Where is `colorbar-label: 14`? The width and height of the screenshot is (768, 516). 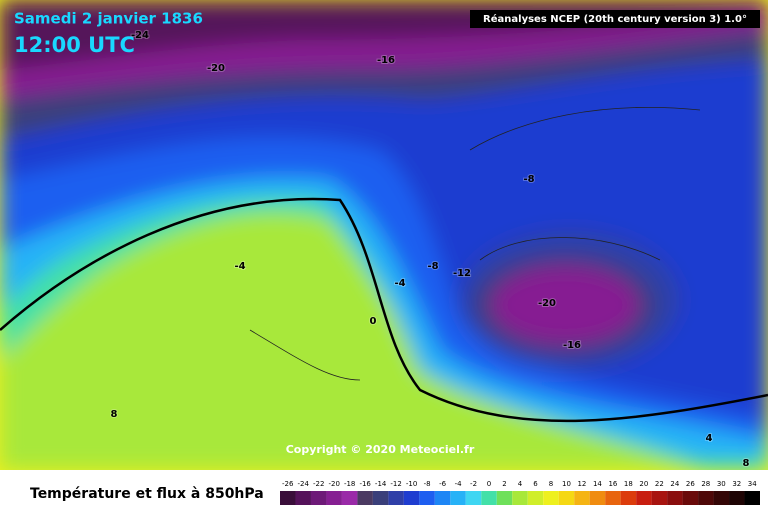
colorbar-label: 14 is located at coordinates (597, 484).